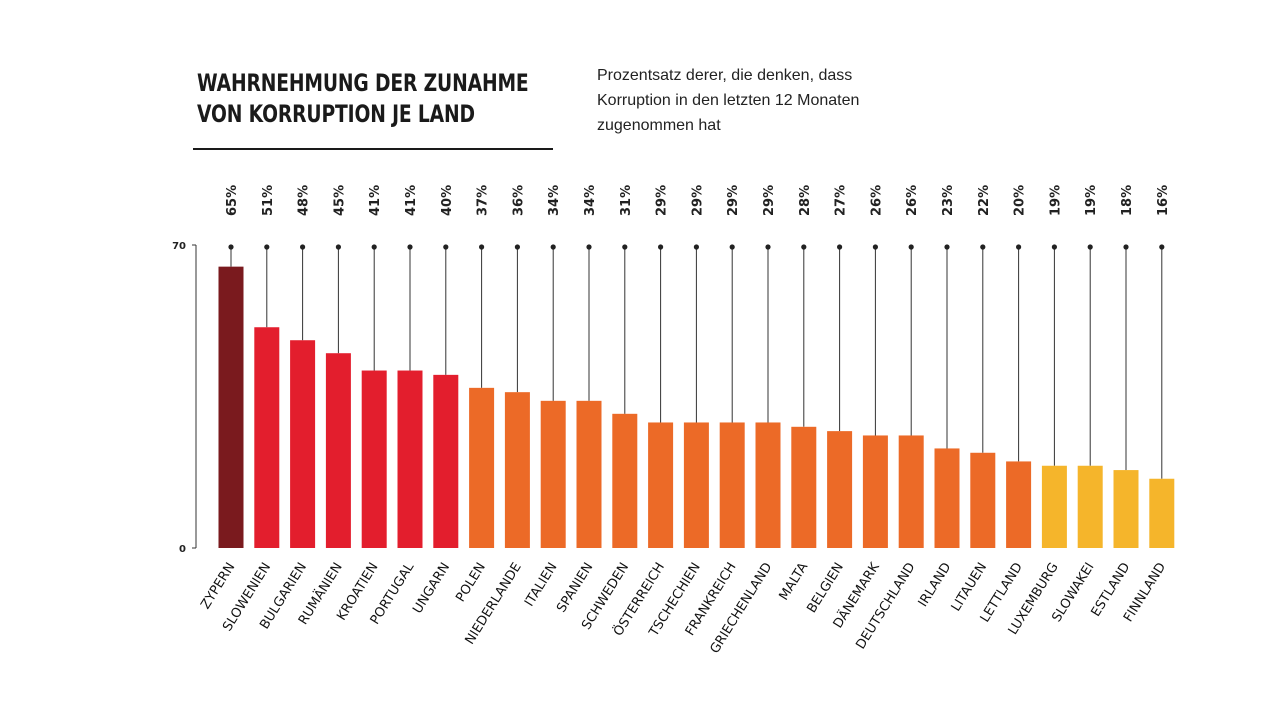 Image resolution: width=1280 pixels, height=720 pixels. What do you see at coordinates (483, 200) in the screenshot?
I see `data-label: 37%` at bounding box center [483, 200].